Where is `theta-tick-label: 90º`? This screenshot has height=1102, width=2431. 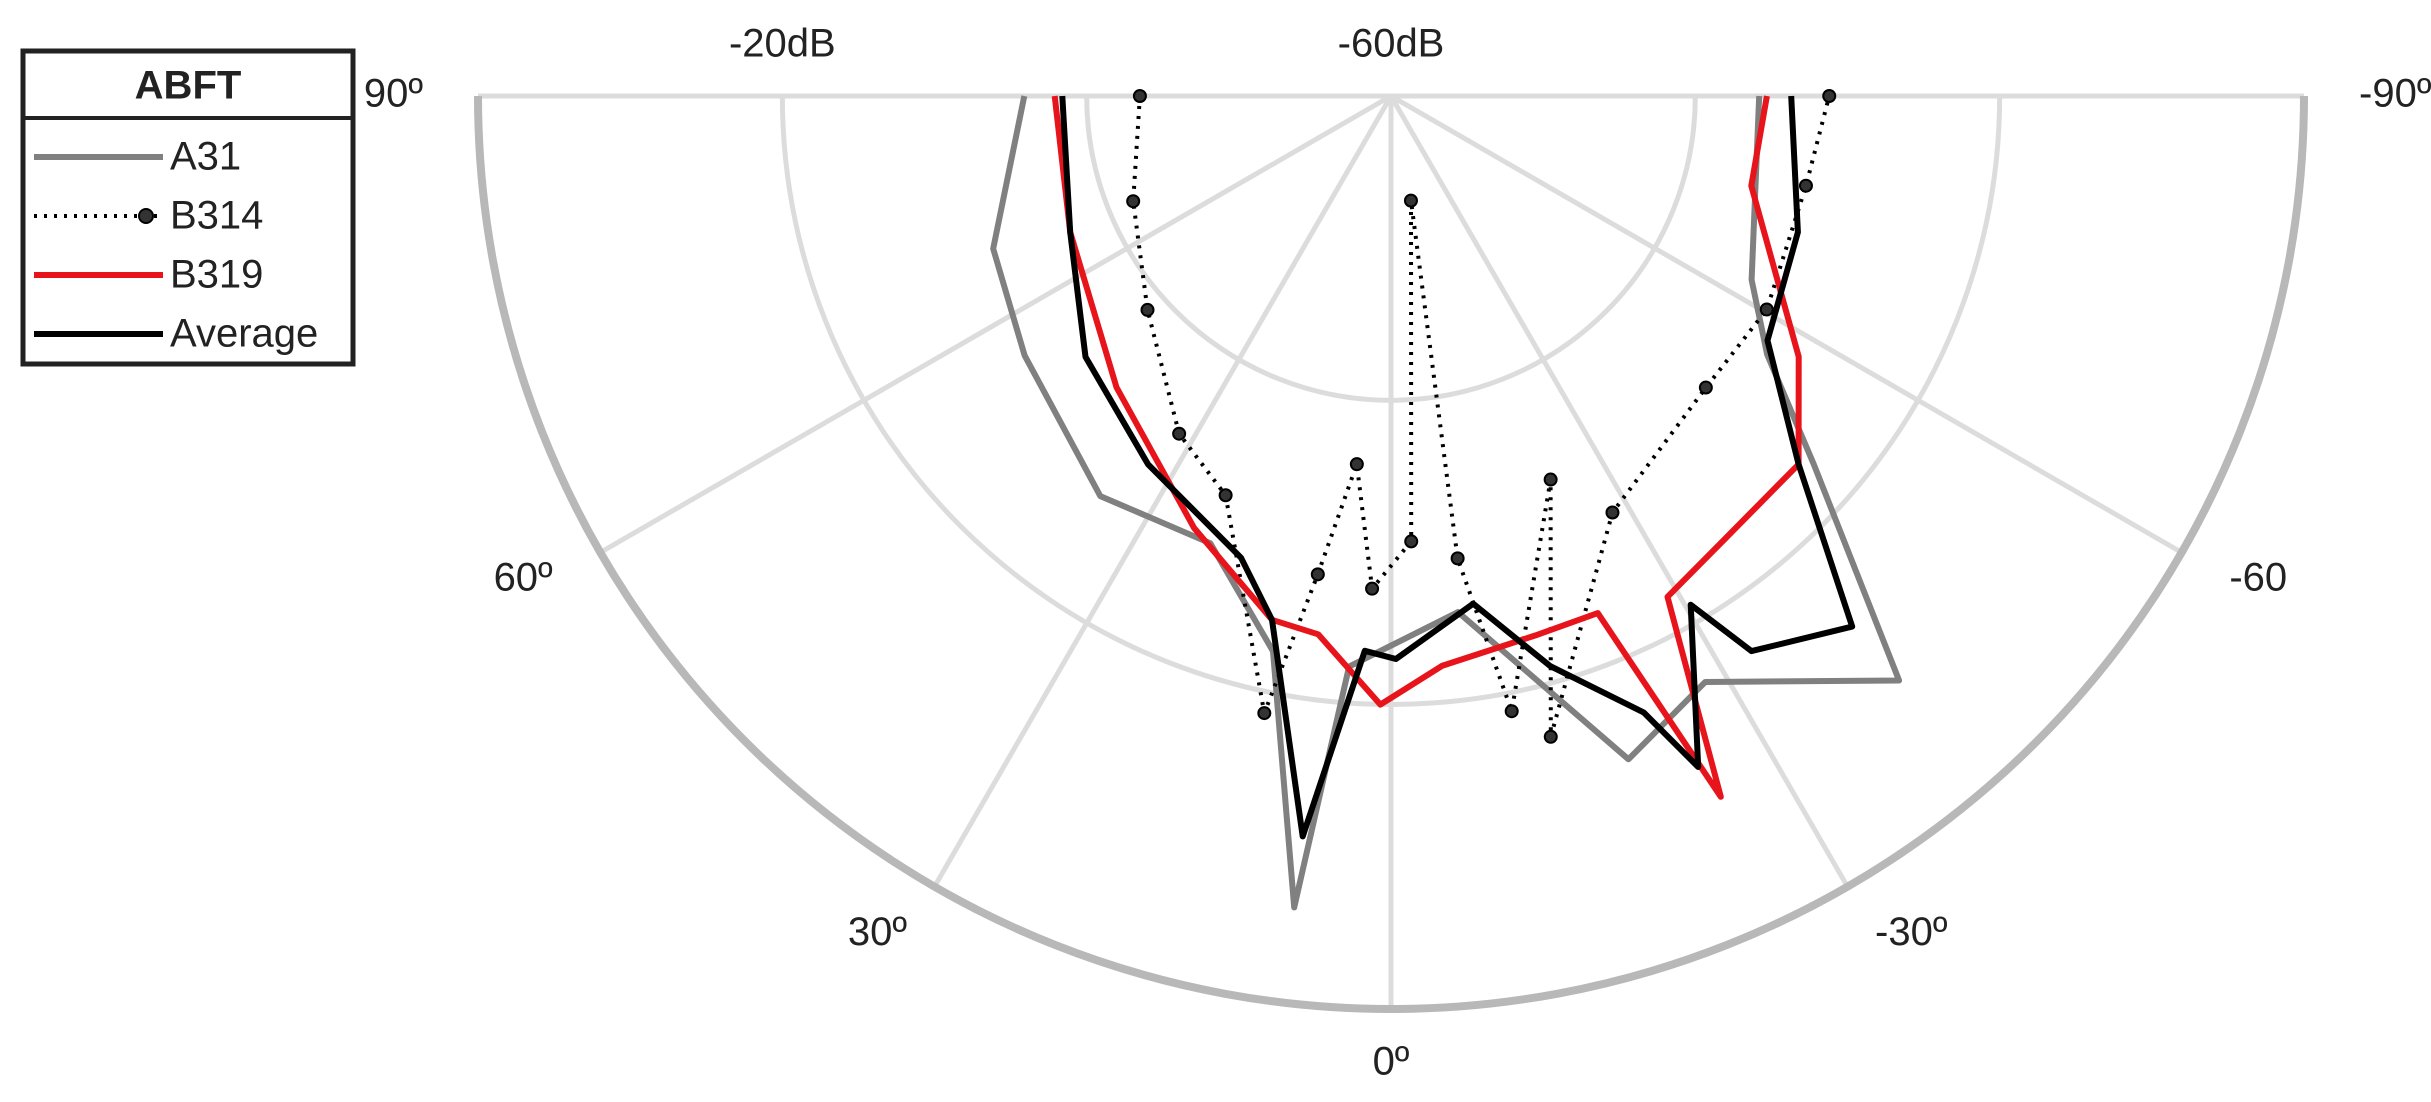
theta-tick-label: 90º is located at coordinates (393, 94).